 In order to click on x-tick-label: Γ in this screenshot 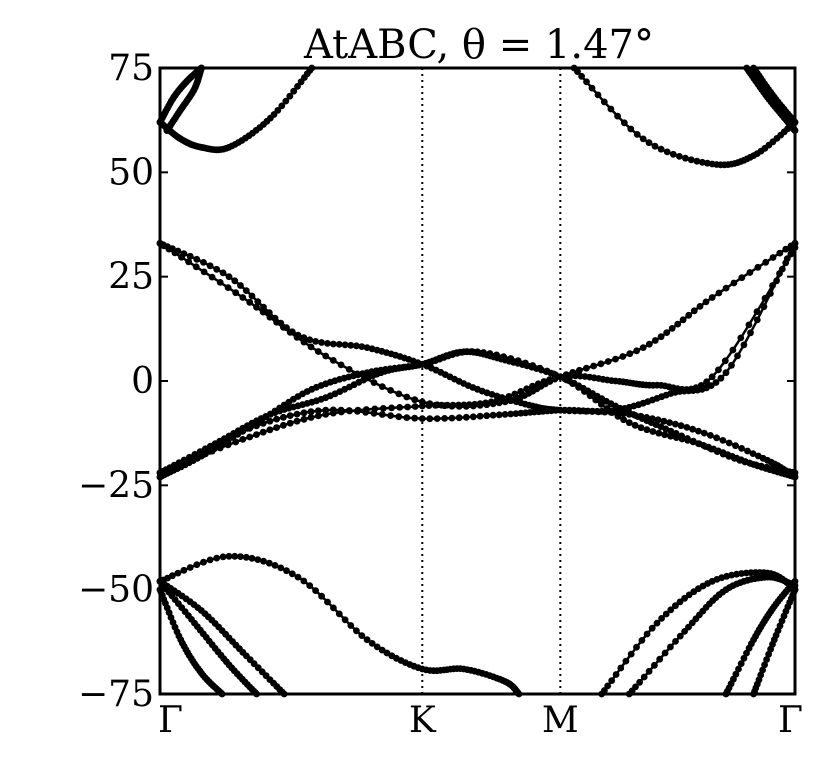, I will do `click(790, 720)`.